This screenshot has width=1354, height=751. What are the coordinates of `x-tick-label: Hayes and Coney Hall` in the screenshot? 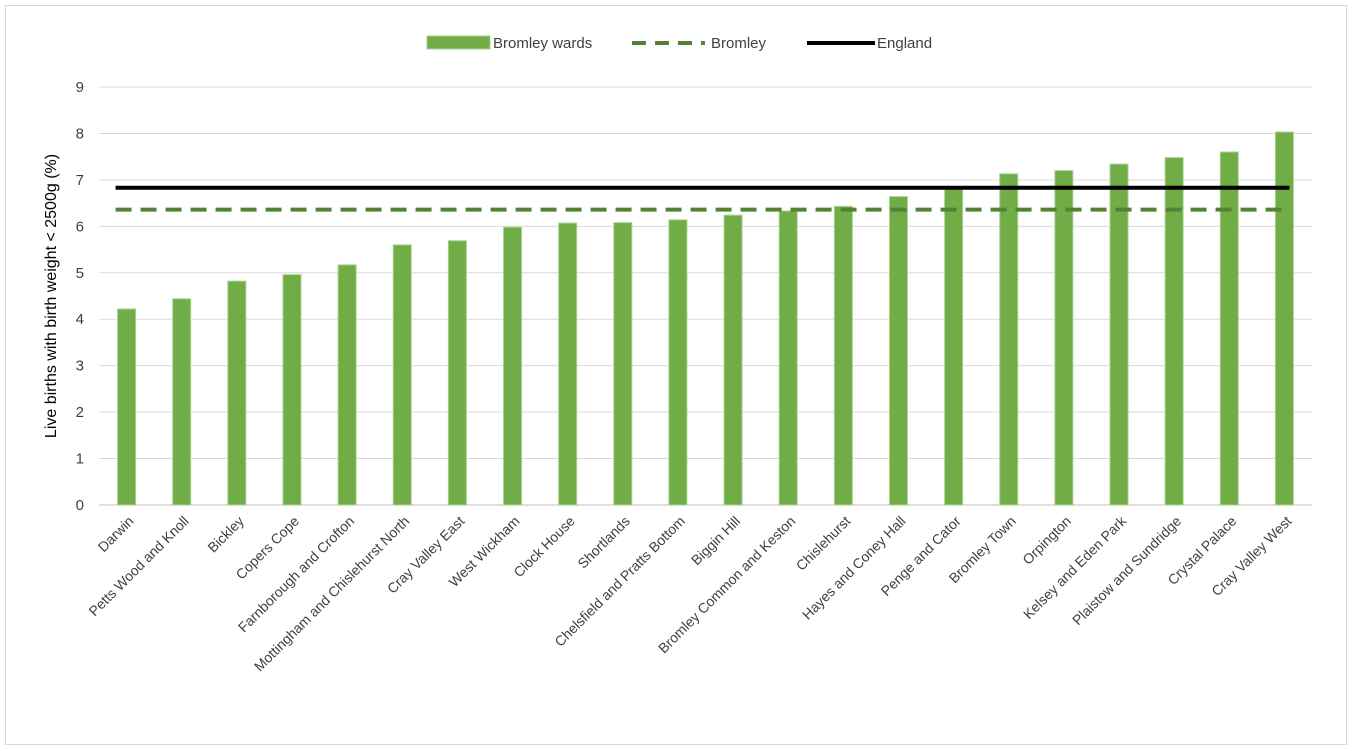 It's located at (854, 568).